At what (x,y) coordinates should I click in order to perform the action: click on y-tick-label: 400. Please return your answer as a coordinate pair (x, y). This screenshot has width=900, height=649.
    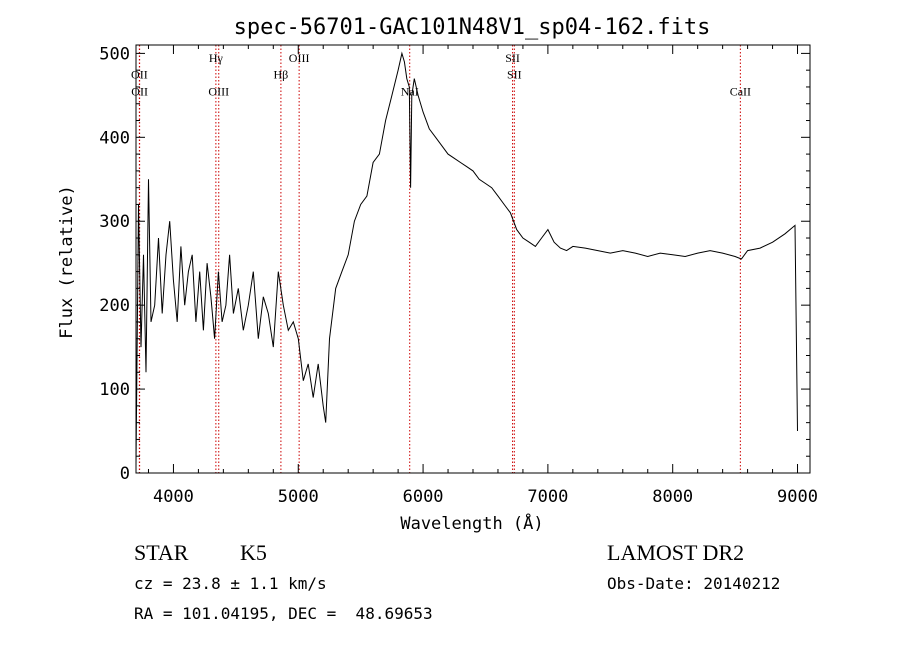
    Looking at the image, I should click on (114, 138).